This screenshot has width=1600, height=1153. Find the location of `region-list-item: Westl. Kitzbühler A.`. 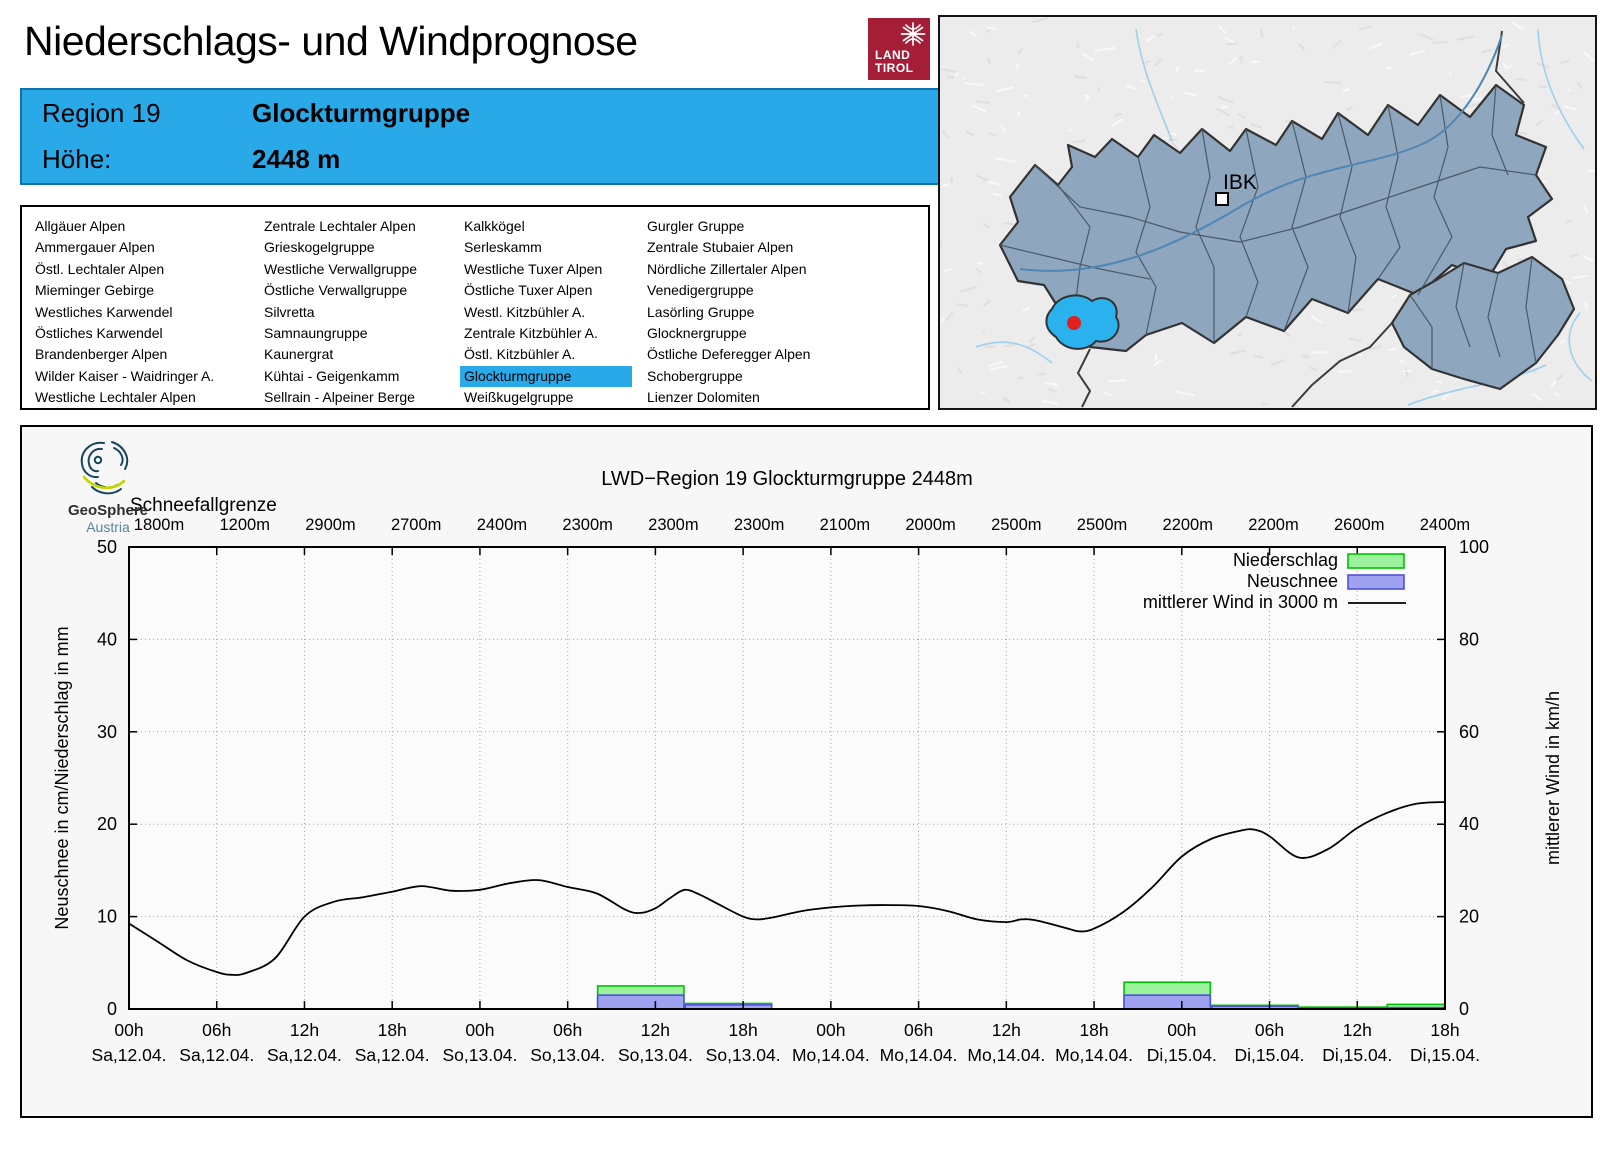

region-list-item: Westl. Kitzbühler A. is located at coordinates (548, 312).